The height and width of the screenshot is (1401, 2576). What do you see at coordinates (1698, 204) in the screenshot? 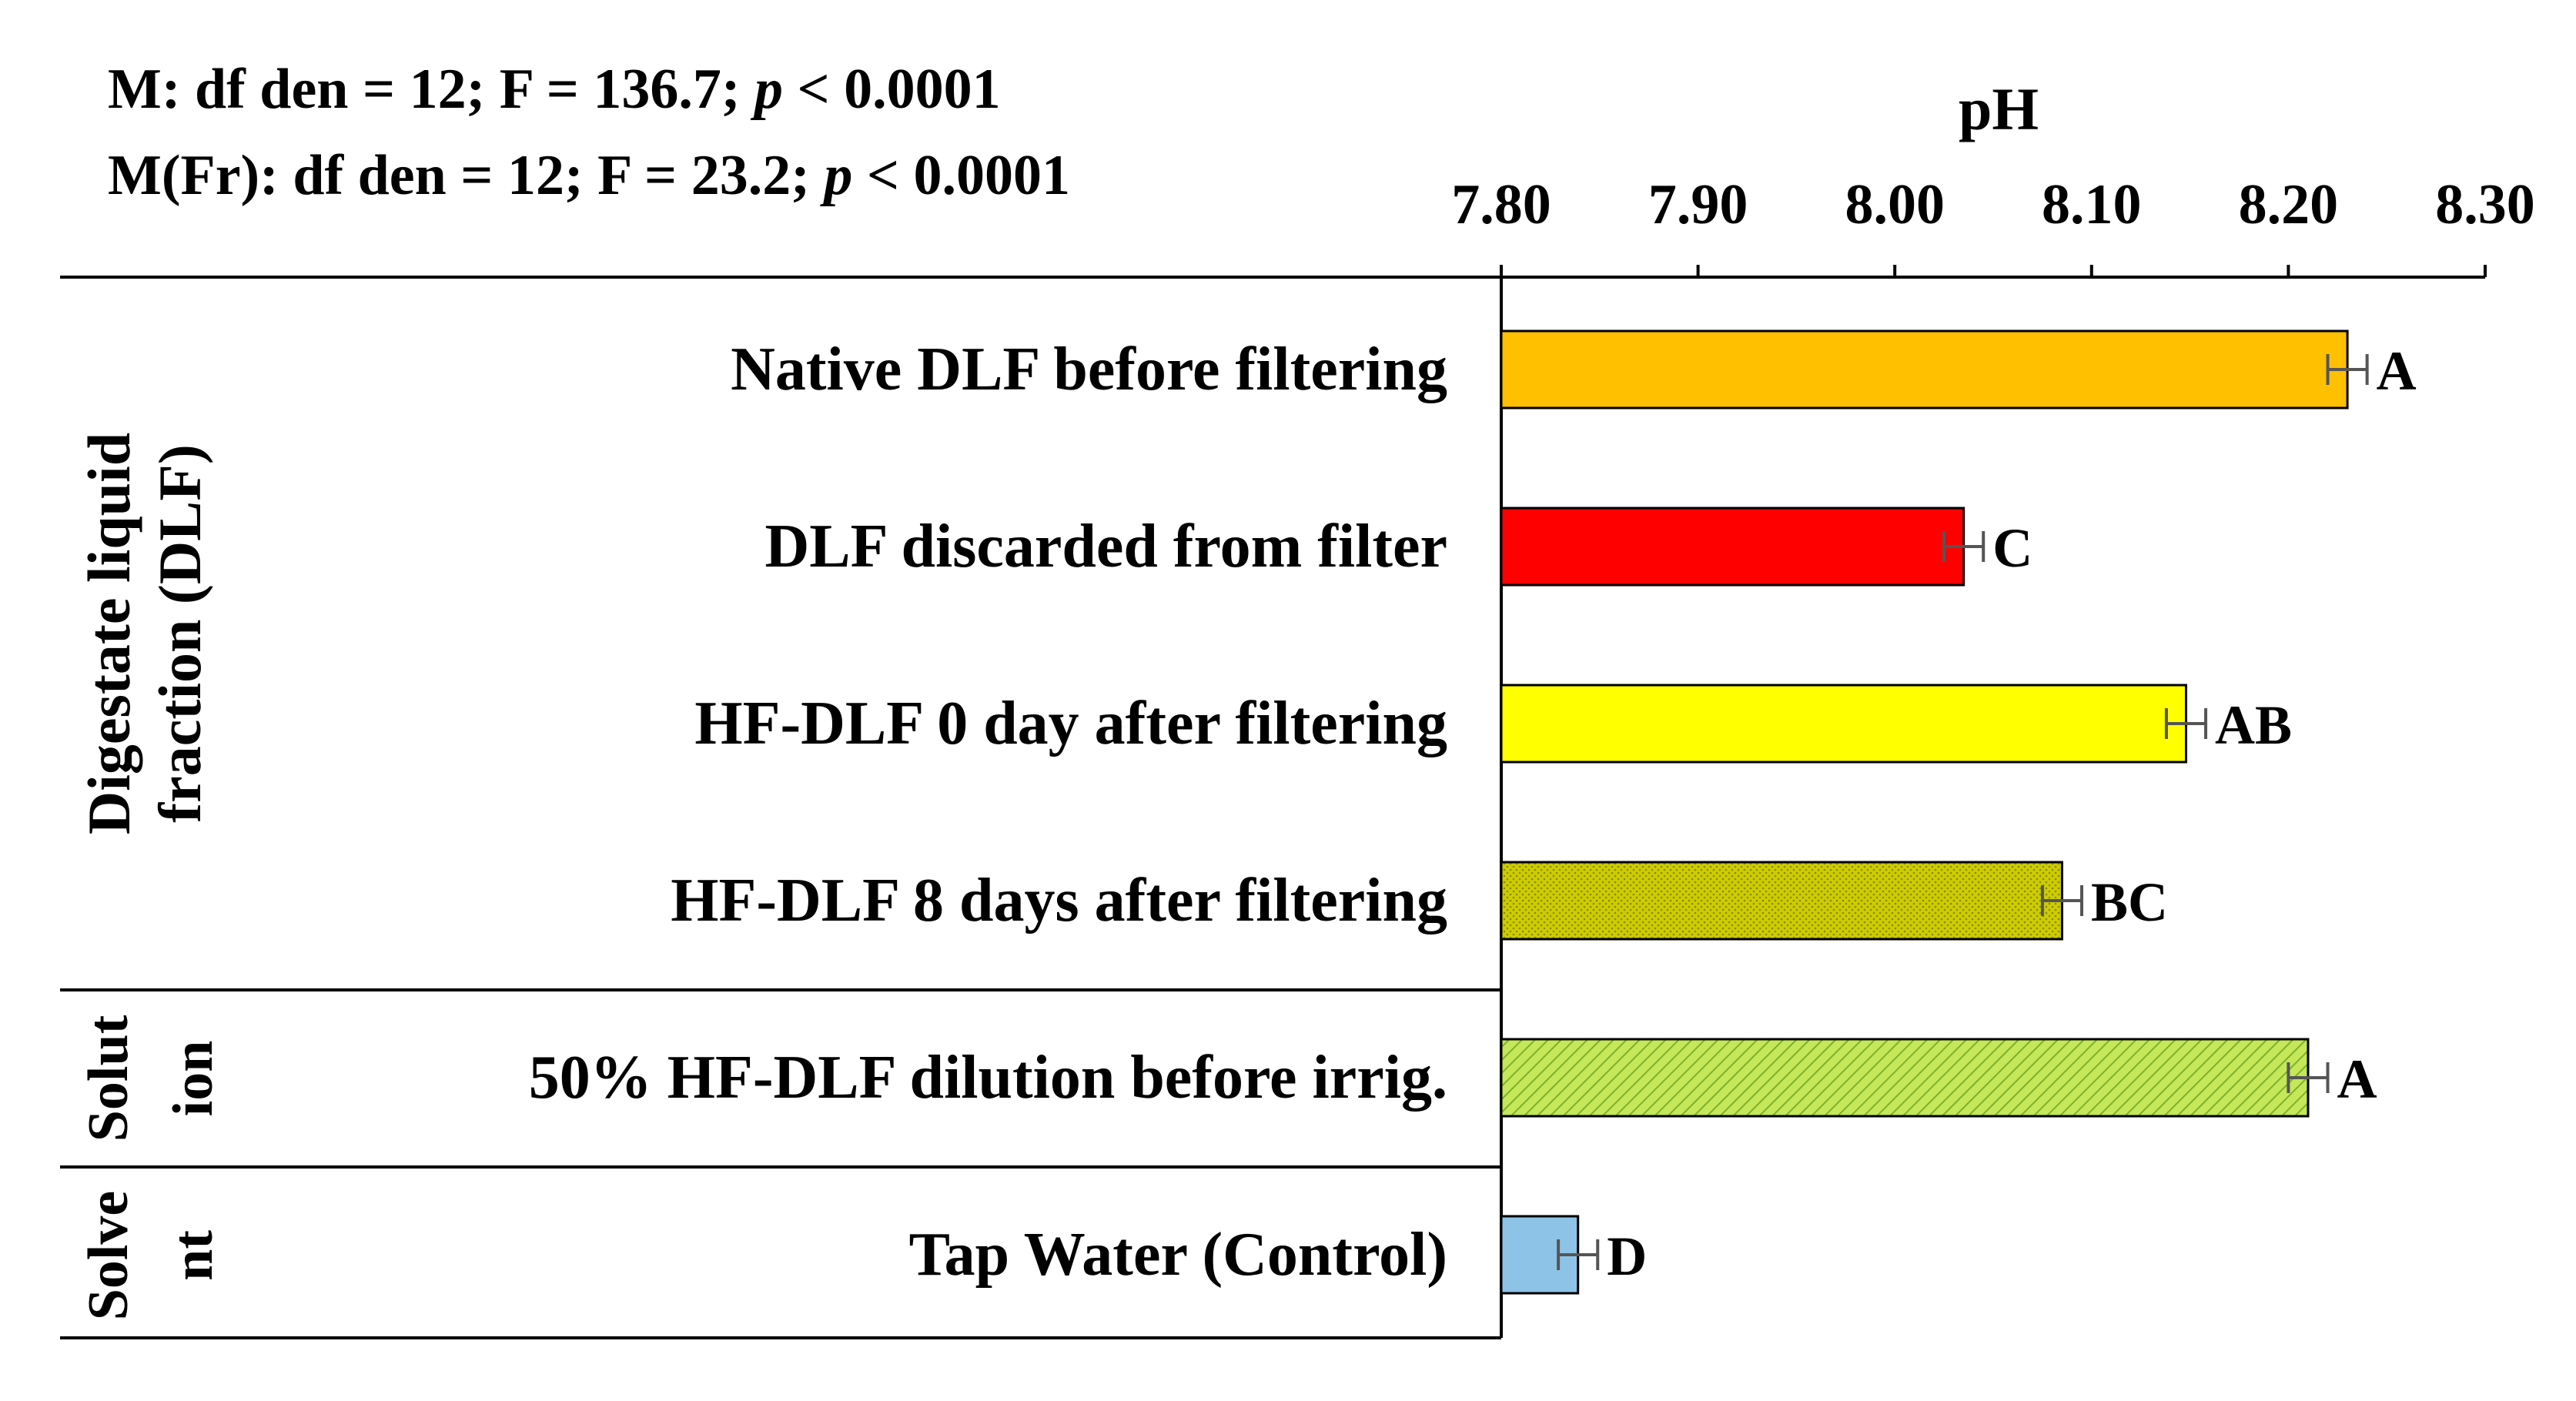
I see `x-tick-label: 7.90` at bounding box center [1698, 204].